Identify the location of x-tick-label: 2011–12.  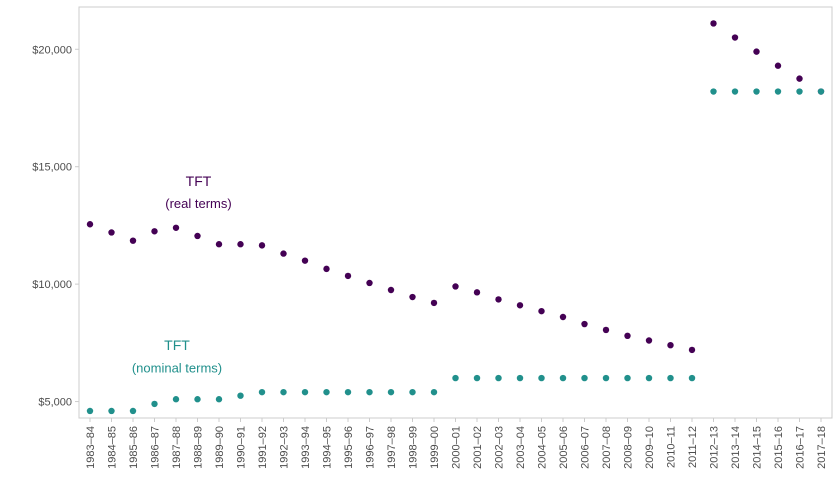
(693, 447).